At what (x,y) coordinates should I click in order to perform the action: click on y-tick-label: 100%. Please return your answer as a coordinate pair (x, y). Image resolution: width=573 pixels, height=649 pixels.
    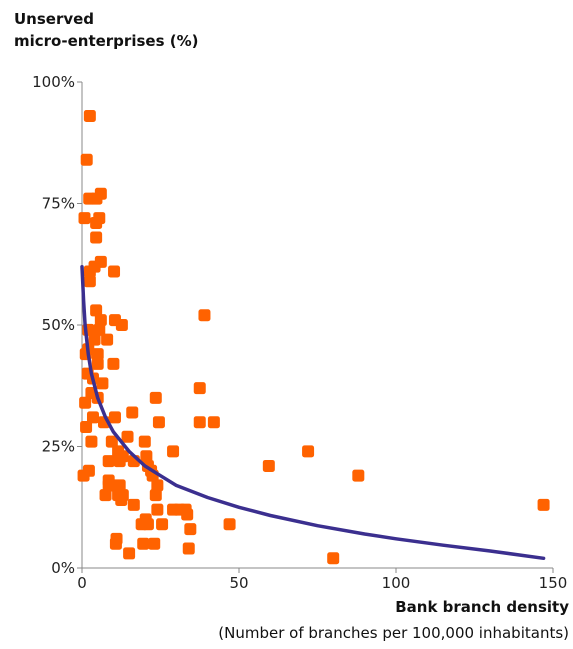
    Looking at the image, I should click on (53, 82).